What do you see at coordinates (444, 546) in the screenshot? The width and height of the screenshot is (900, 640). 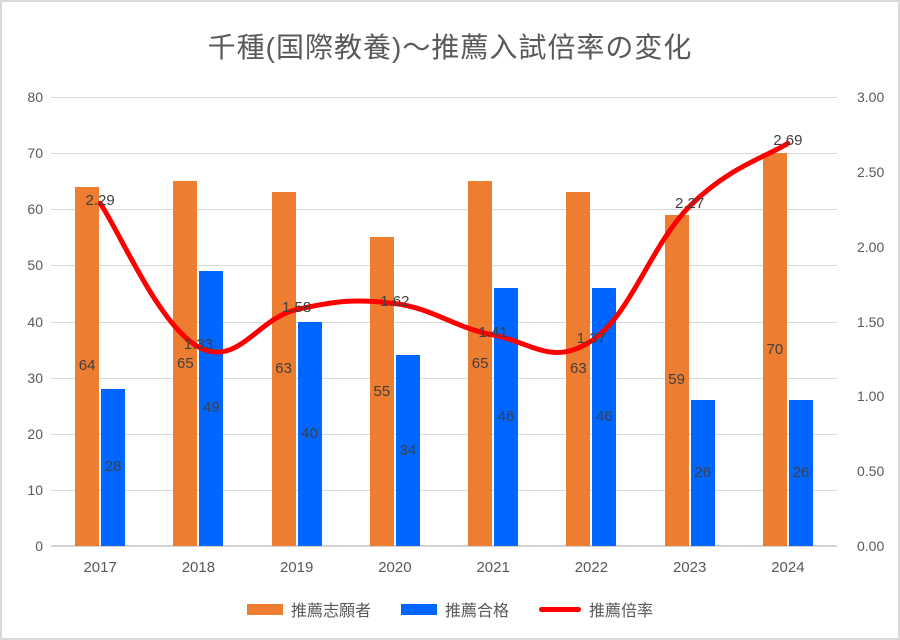 I see `x-axis-line` at bounding box center [444, 546].